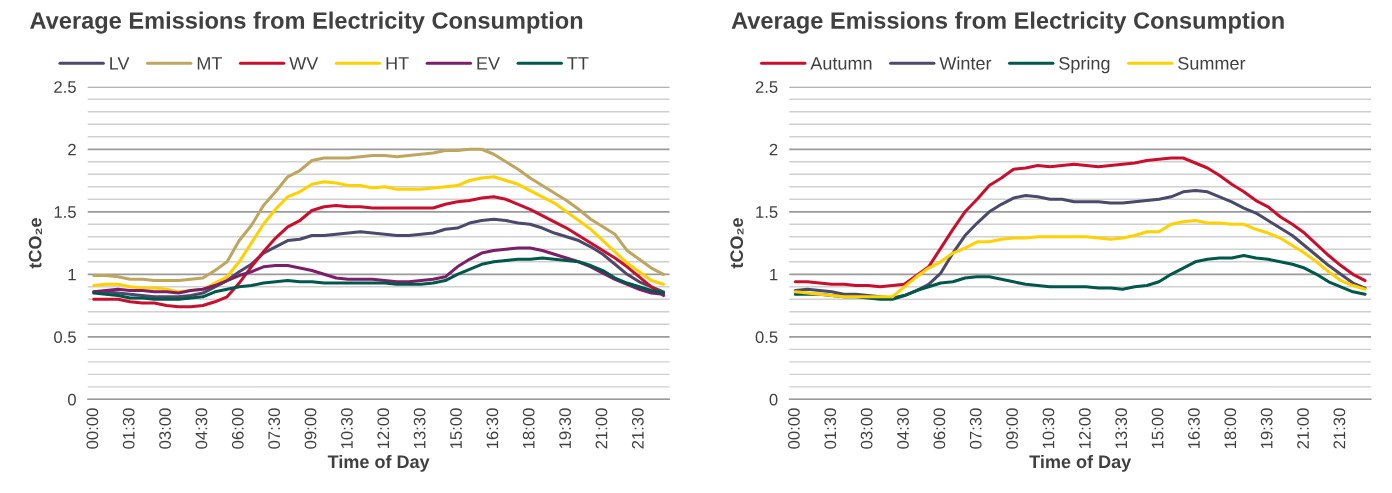  Describe the element at coordinates (304, 63) in the screenshot. I see `legend-label: WV` at that location.